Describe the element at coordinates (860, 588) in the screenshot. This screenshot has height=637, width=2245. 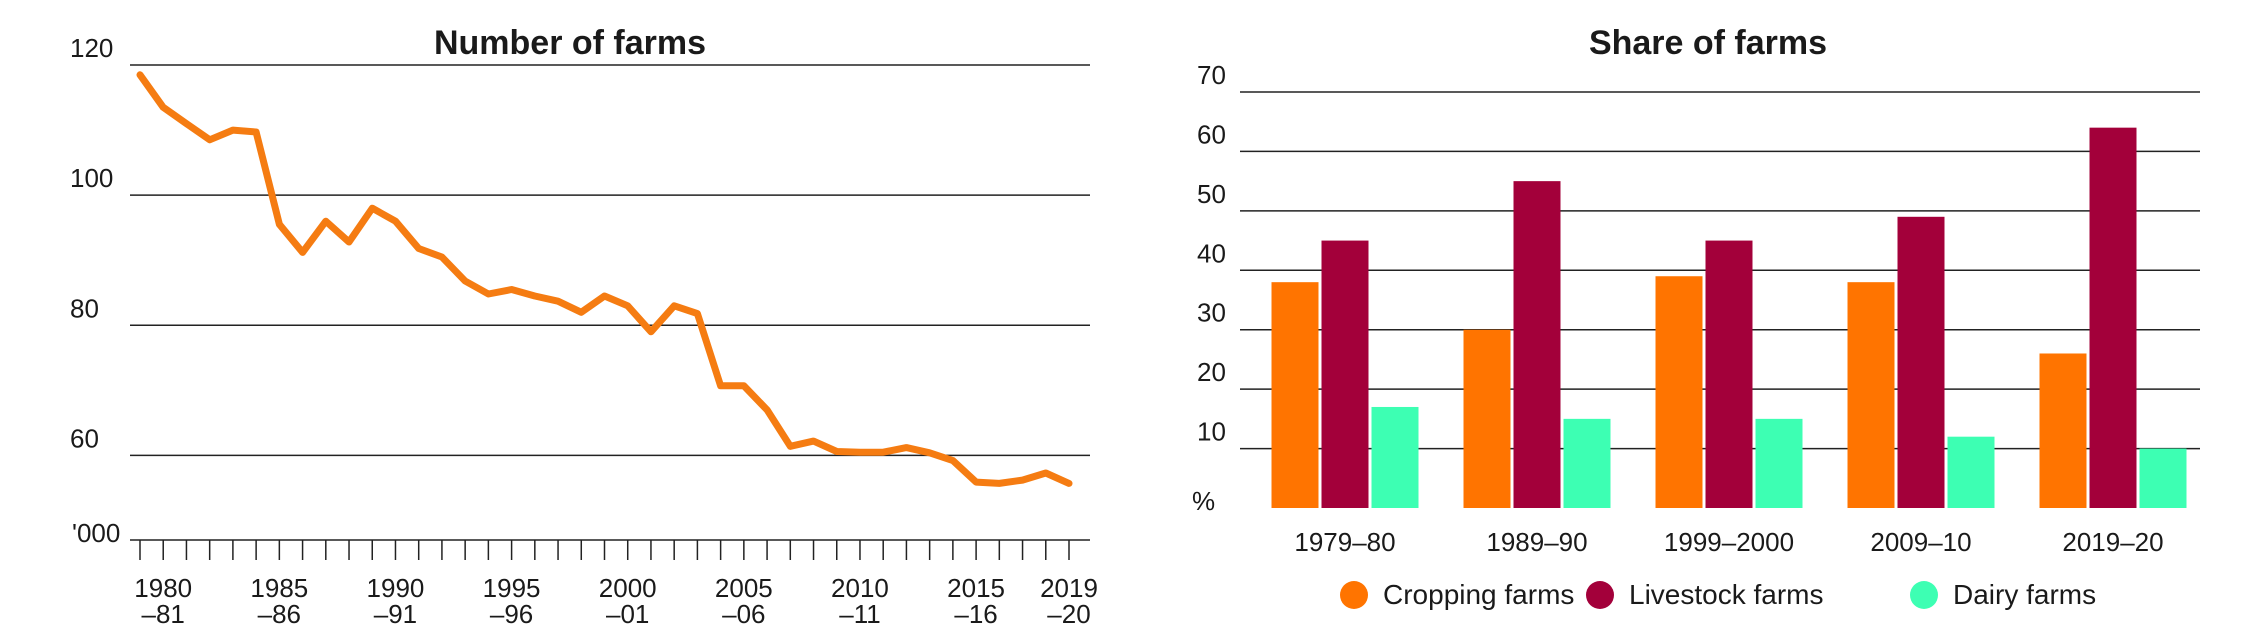
I see `x-tick-label: 2010` at that location.